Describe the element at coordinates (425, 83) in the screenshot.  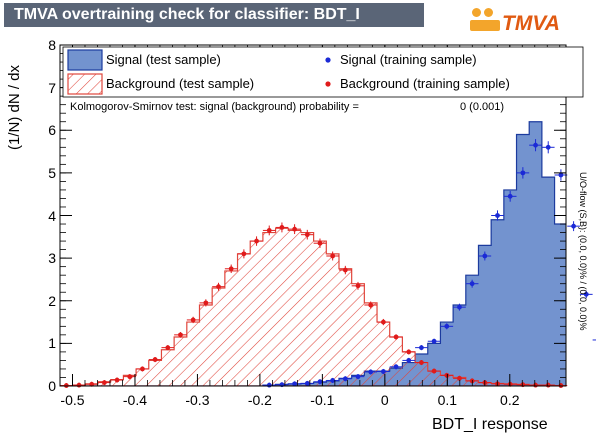
I see `legend-background-training-label: Background (training sample)` at that location.